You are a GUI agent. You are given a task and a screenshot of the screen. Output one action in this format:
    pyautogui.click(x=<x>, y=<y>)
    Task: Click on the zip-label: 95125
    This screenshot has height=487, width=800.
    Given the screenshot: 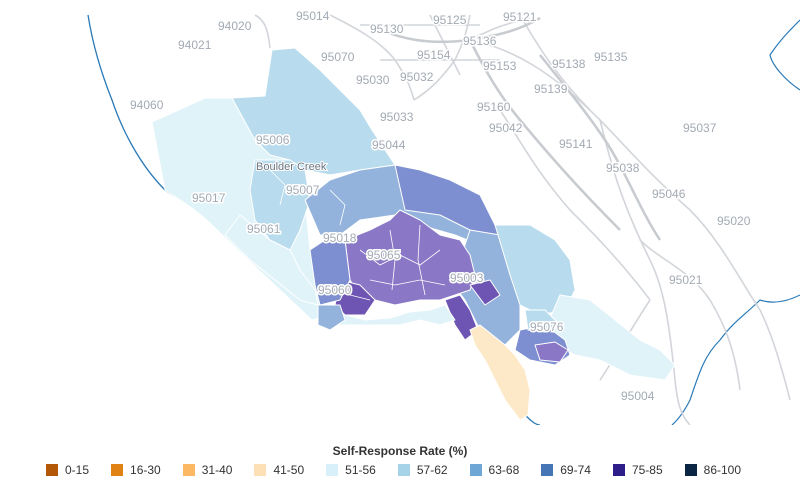 What is the action you would take?
    pyautogui.click(x=450, y=20)
    